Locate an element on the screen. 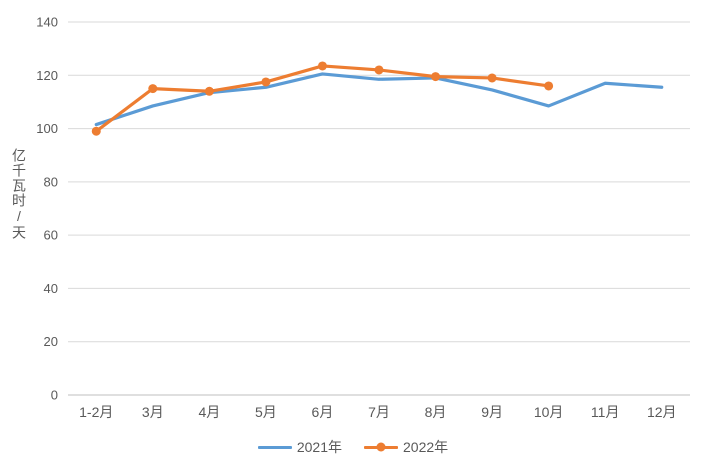 This screenshot has height=469, width=706. legend-item-2022: 2022年 is located at coordinates (406, 447).